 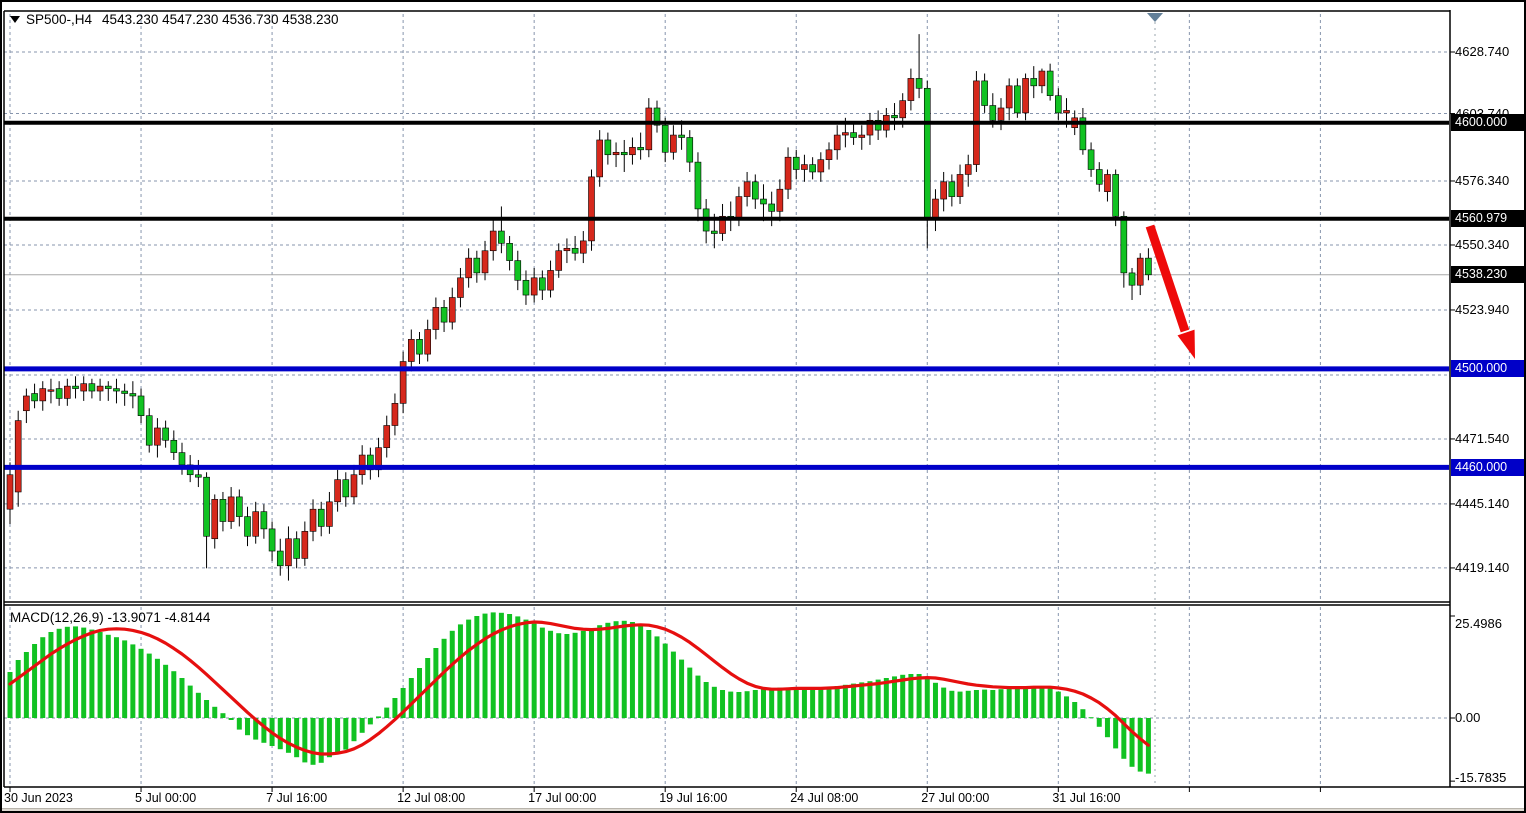 I want to click on macd-axis-label: 25.4986, so click(x=1478, y=623).